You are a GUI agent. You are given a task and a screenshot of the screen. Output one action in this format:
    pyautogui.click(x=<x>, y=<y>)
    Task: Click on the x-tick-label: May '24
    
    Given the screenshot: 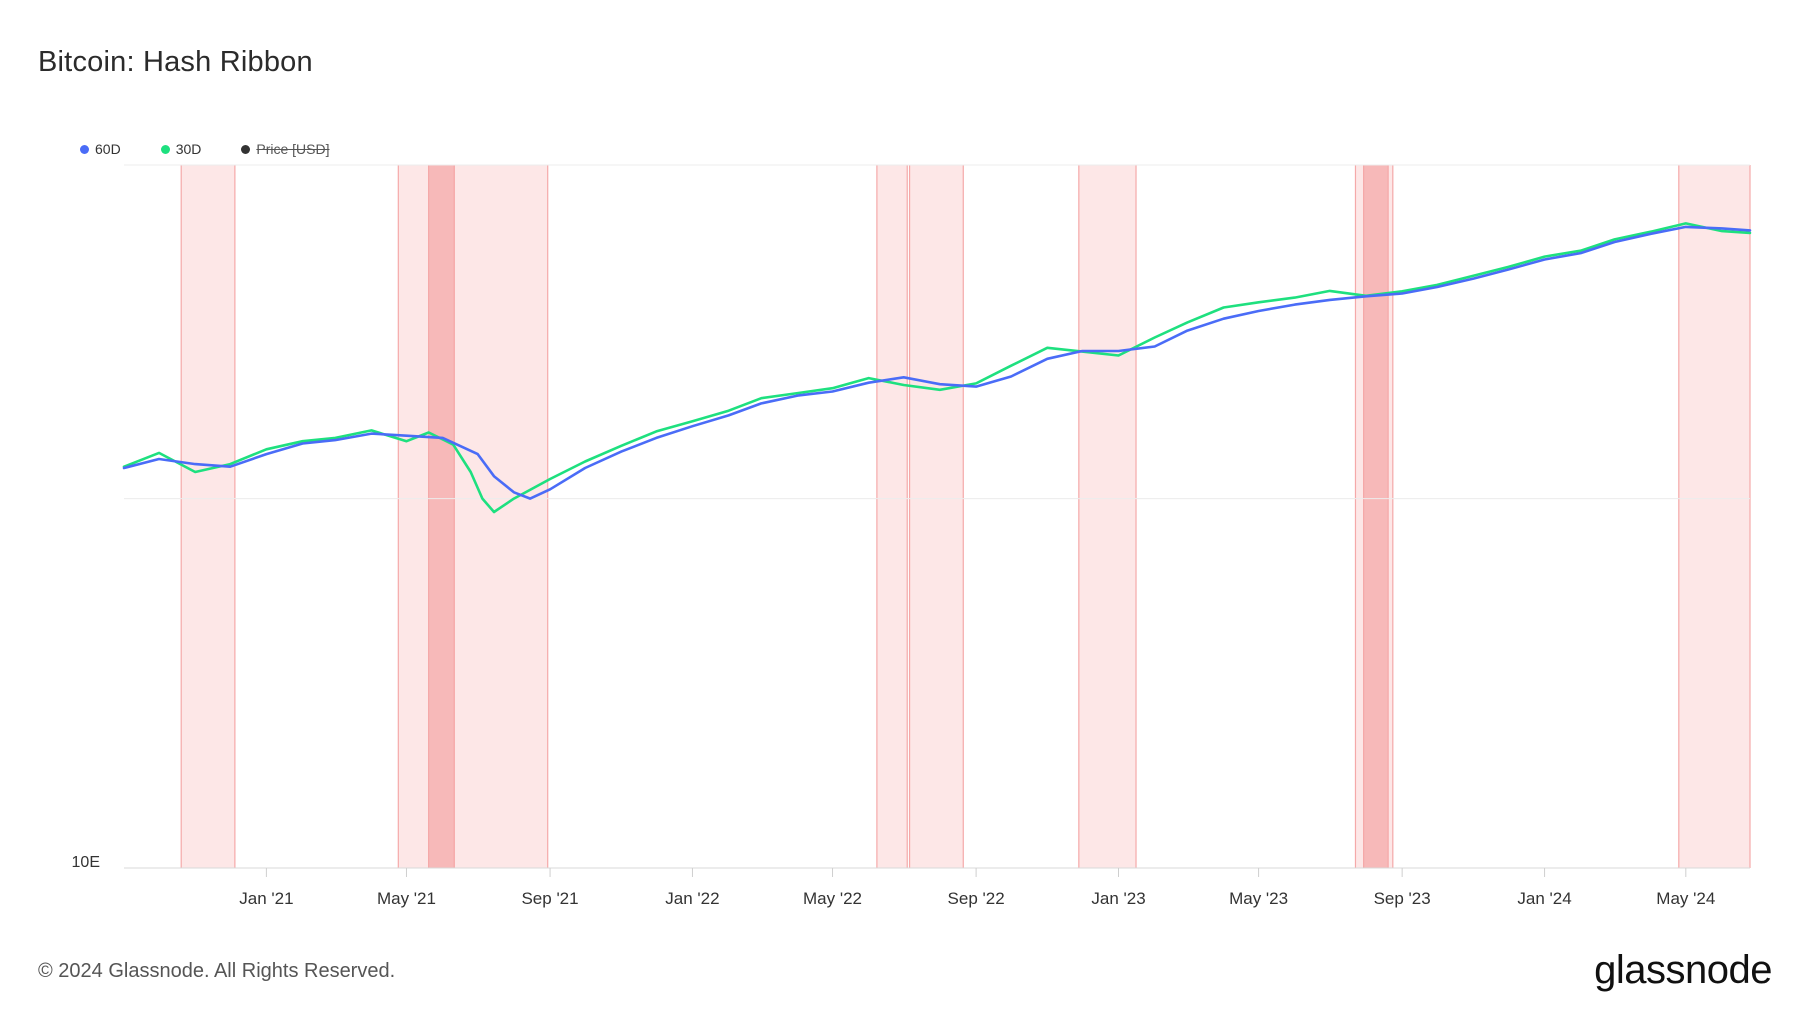 What is the action you would take?
    pyautogui.click(x=1685, y=898)
    